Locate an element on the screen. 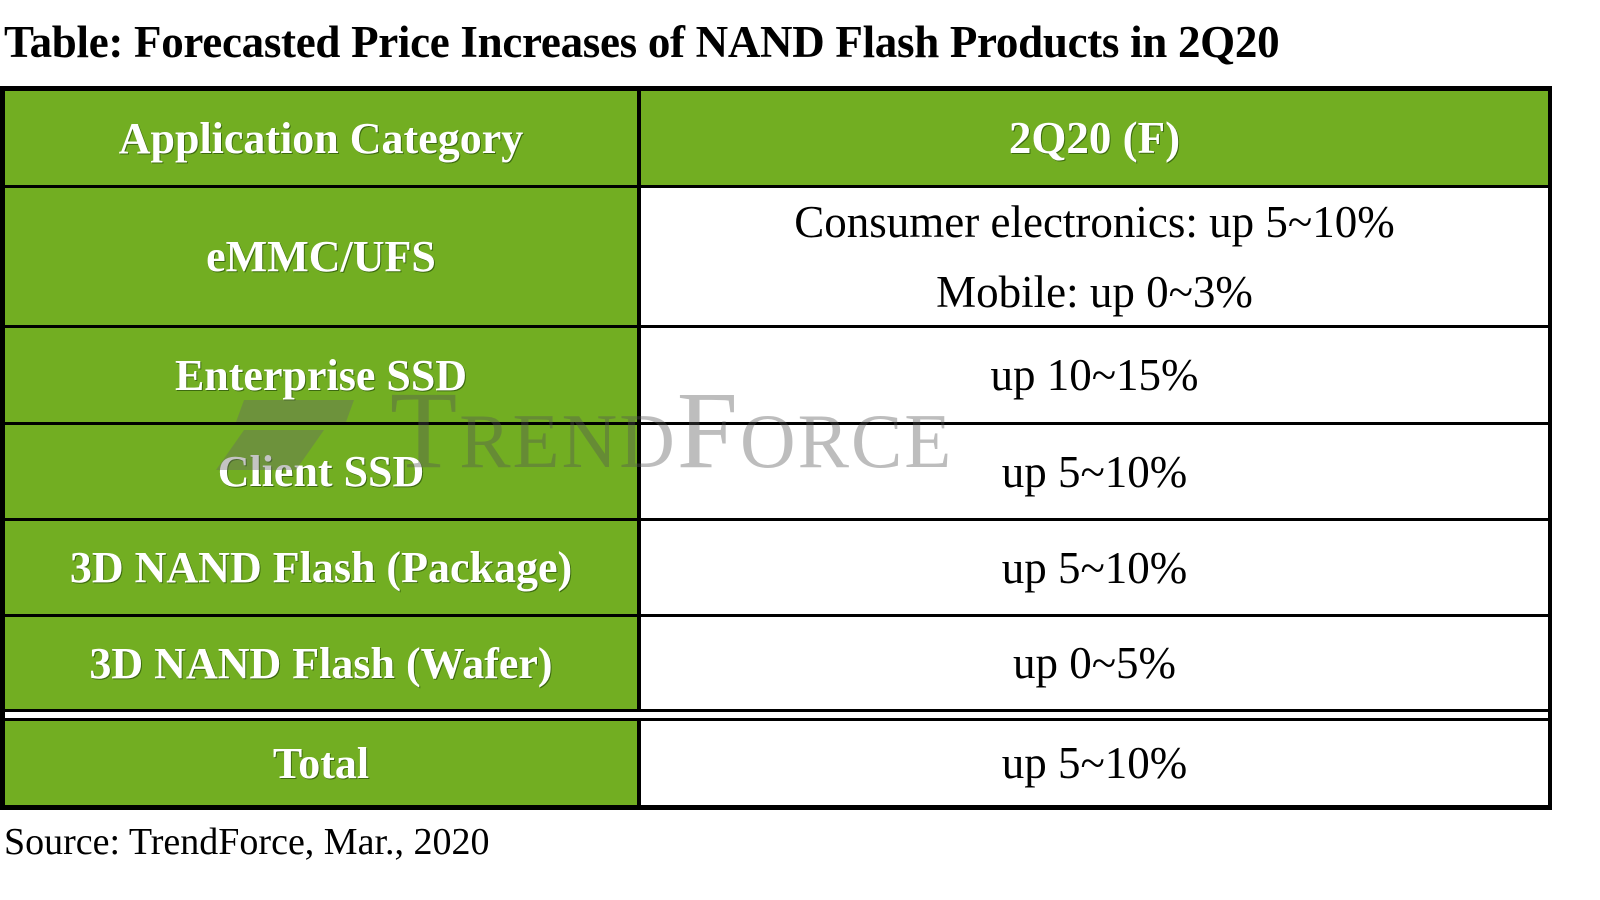 The width and height of the screenshot is (1600, 900). table-row: Enterprise SSD up 10~15% is located at coordinates (776, 376).